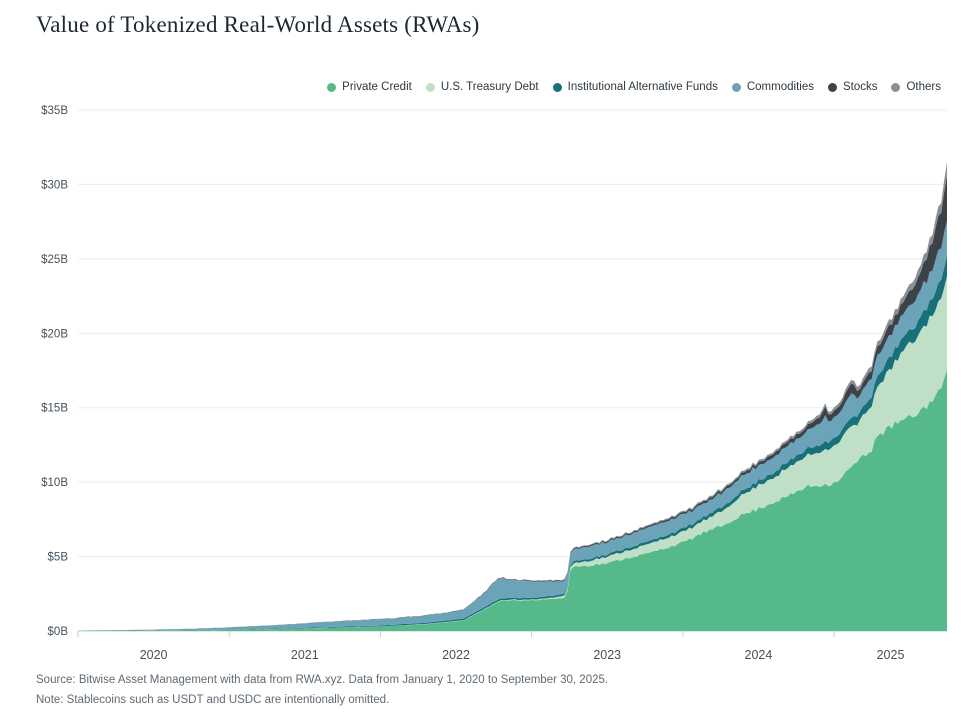  What do you see at coordinates (759, 655) in the screenshot?
I see `svg-text: 2024` at bounding box center [759, 655].